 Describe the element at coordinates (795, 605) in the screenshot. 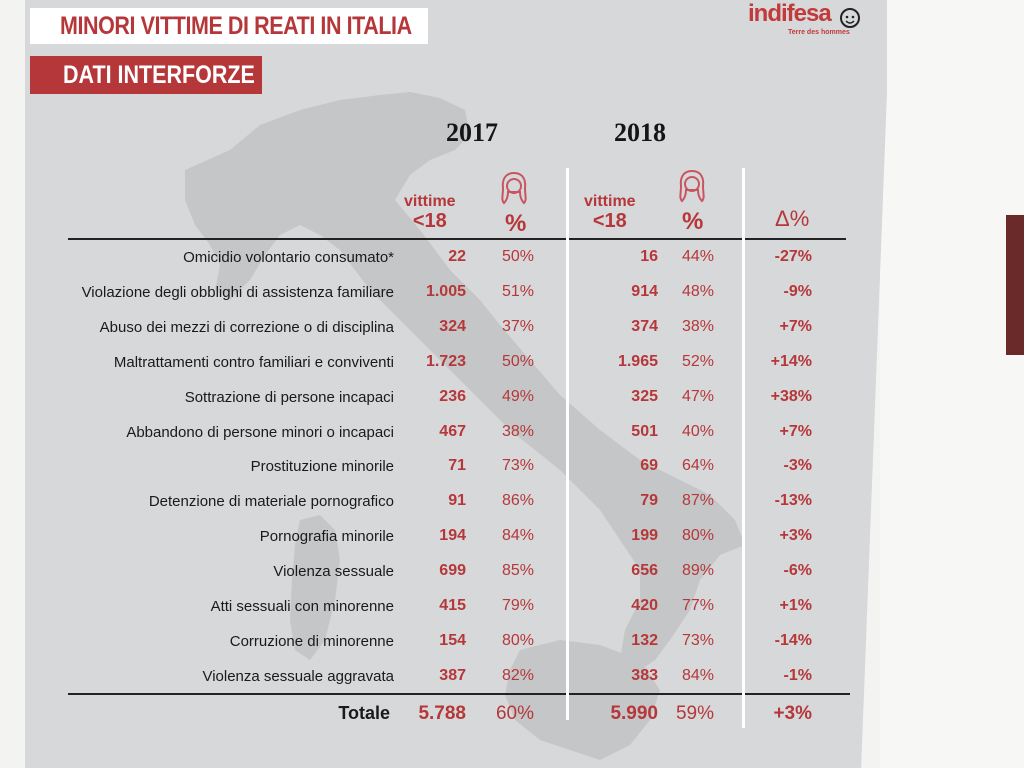

I see `delta: +1%` at that location.